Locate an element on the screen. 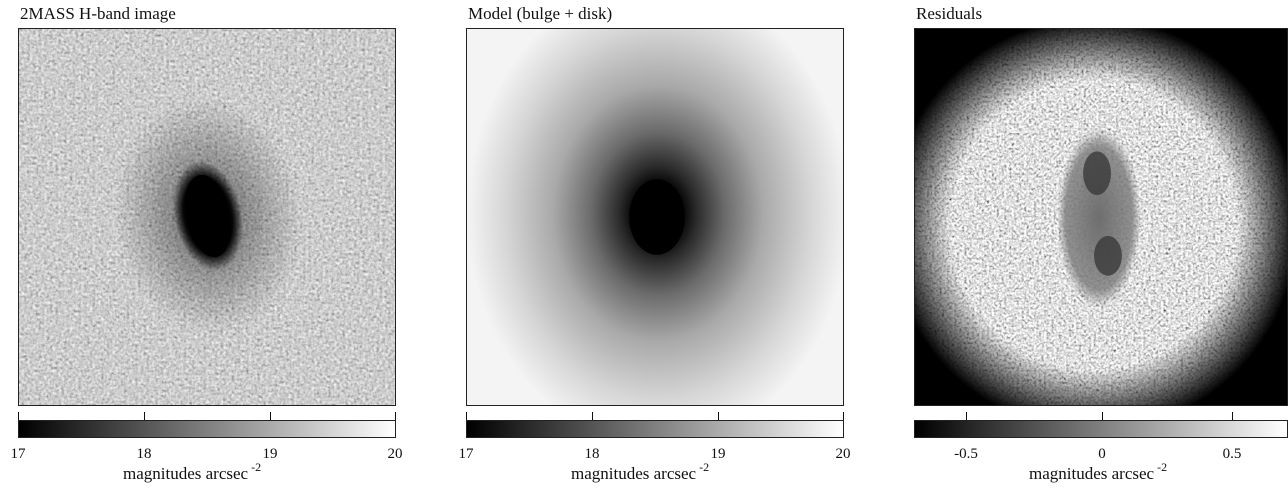 This screenshot has width=1288, height=491. colorbar-tick-label: 0 is located at coordinates (1102, 454).